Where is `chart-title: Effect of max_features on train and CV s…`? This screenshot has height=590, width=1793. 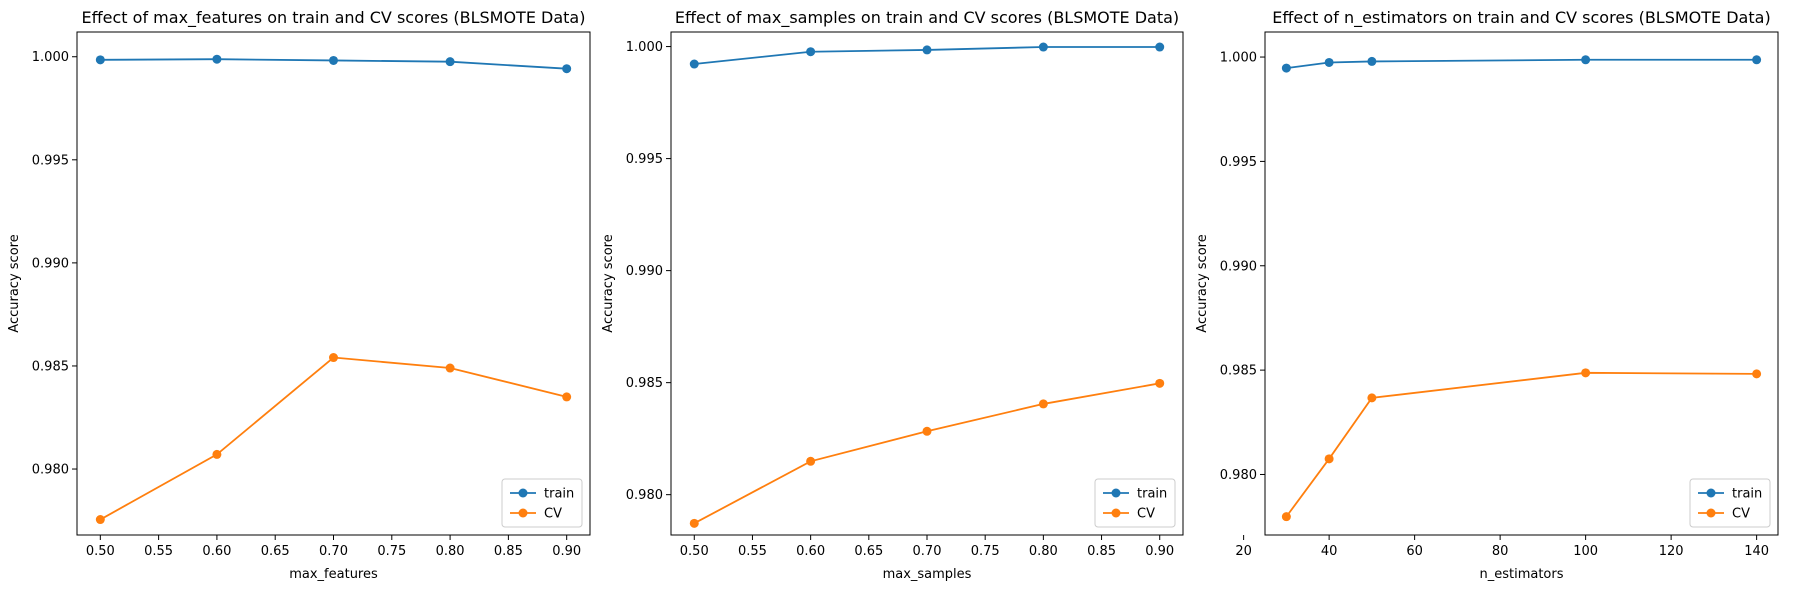
chart-title: Effect of max_features on train and CV s… is located at coordinates (334, 18).